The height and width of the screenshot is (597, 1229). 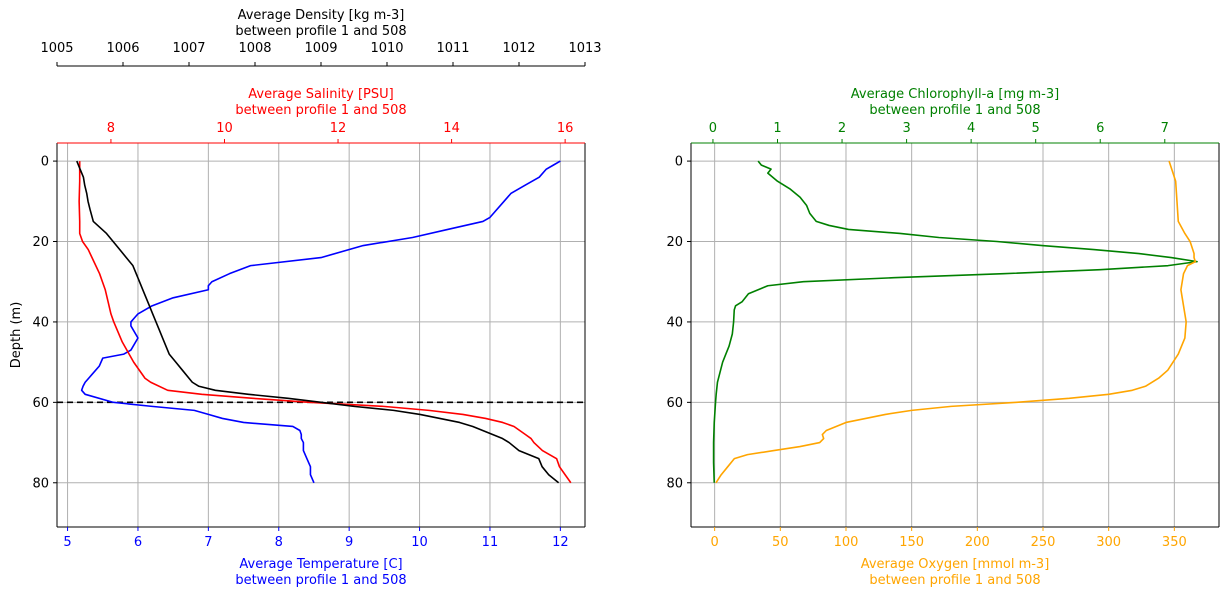 What do you see at coordinates (971, 128) in the screenshot?
I see `chlorophyll-tick-label: 4` at bounding box center [971, 128].